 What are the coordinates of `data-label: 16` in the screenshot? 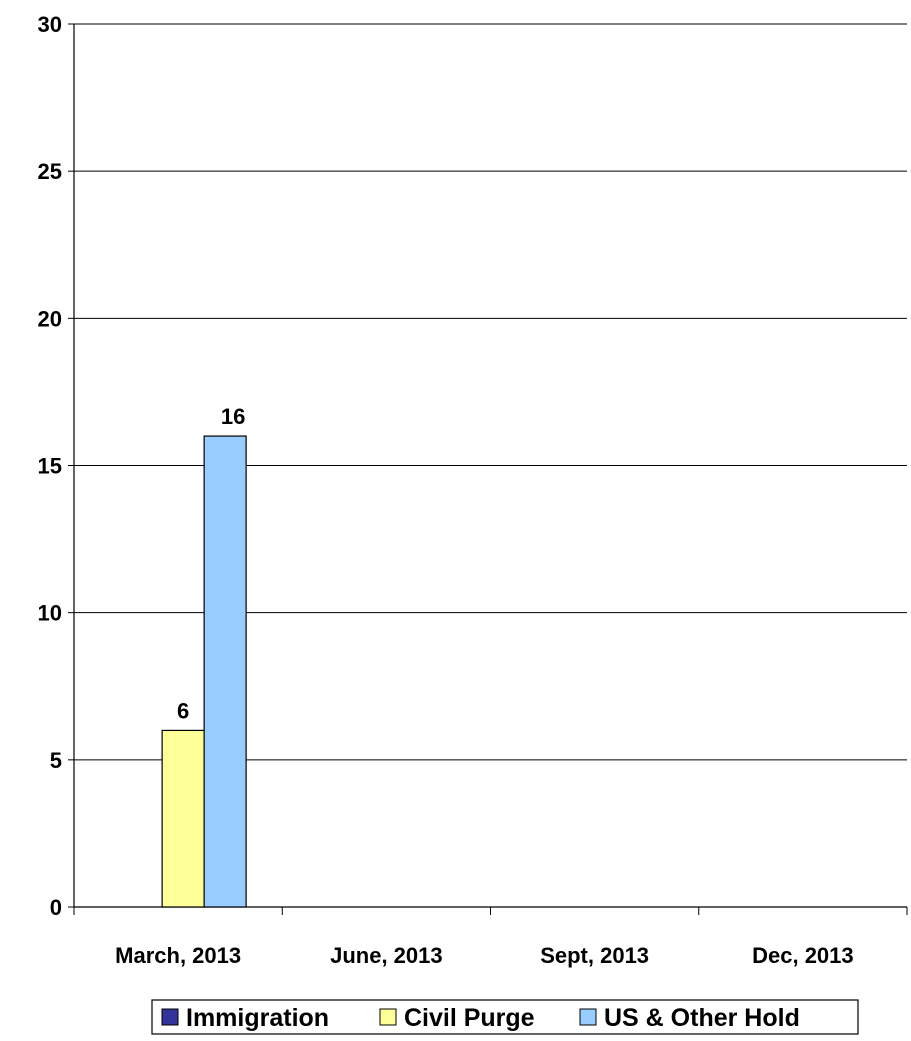 It's located at (233, 416).